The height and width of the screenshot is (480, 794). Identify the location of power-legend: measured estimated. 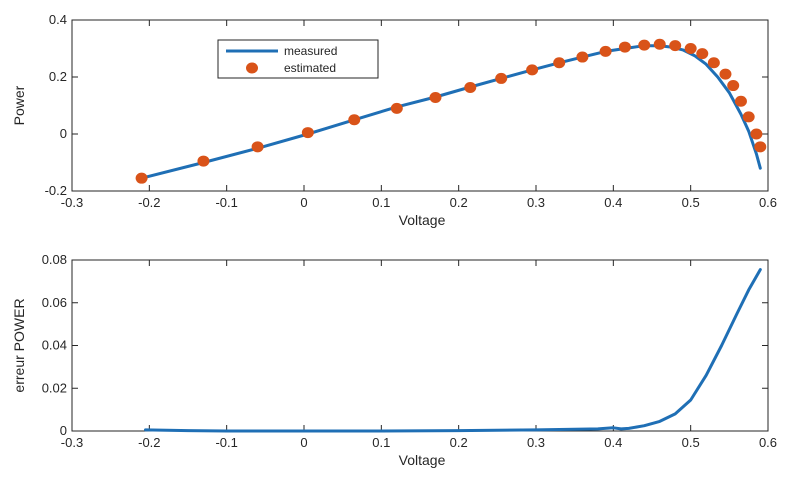
(298, 59).